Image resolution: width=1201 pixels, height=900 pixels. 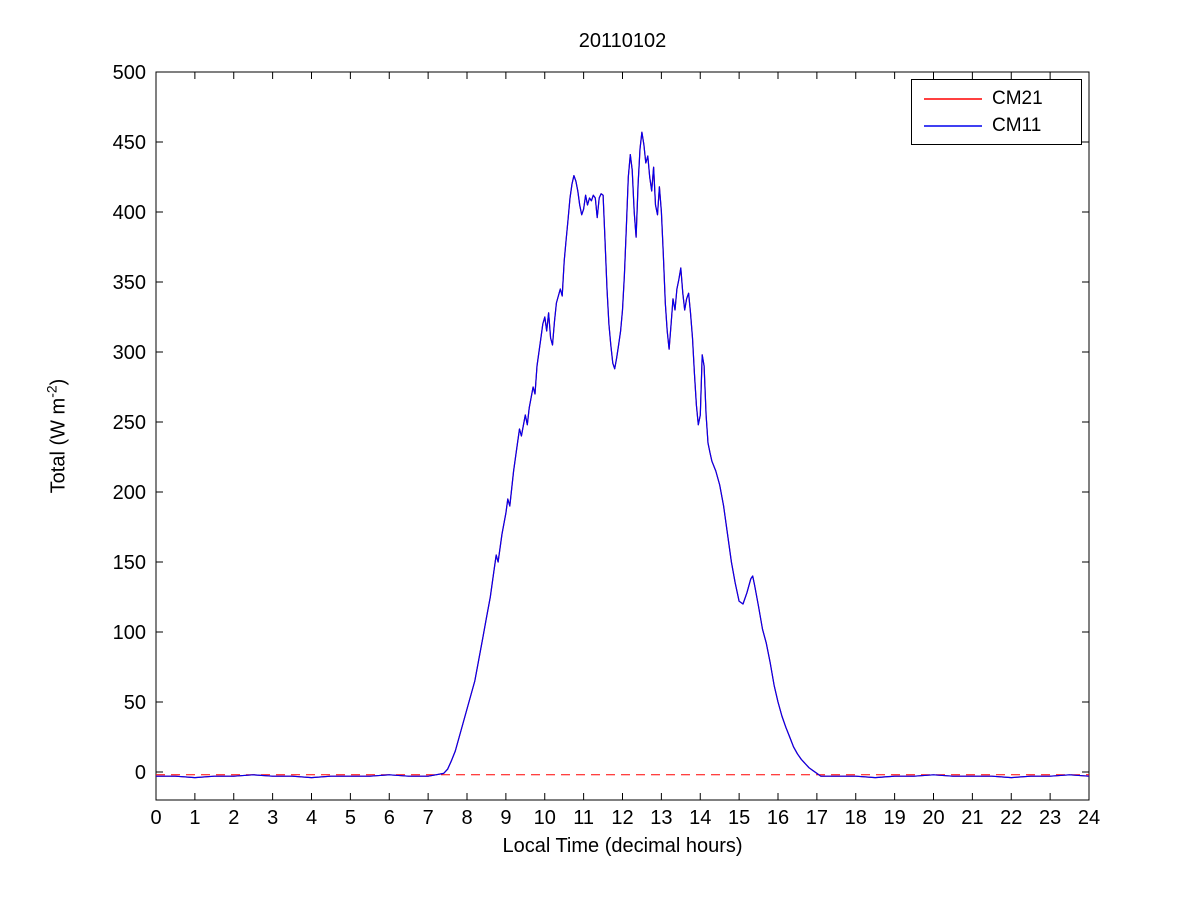 What do you see at coordinates (272, 818) in the screenshot?
I see `svg-text: 3` at bounding box center [272, 818].